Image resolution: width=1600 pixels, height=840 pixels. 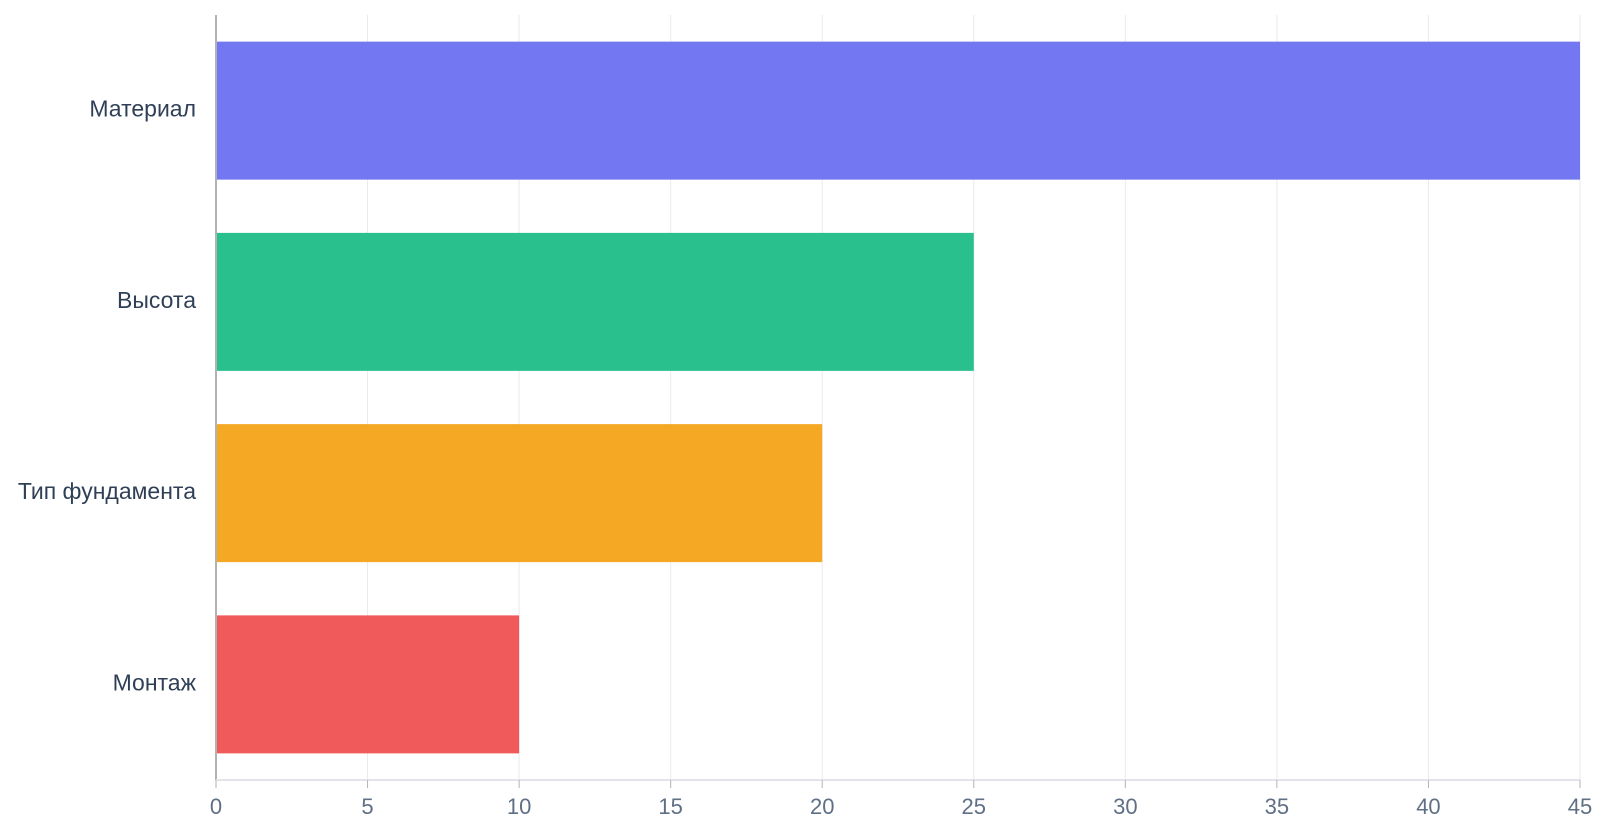 What do you see at coordinates (898, 110) in the screenshot?
I see `bar-материал` at bounding box center [898, 110].